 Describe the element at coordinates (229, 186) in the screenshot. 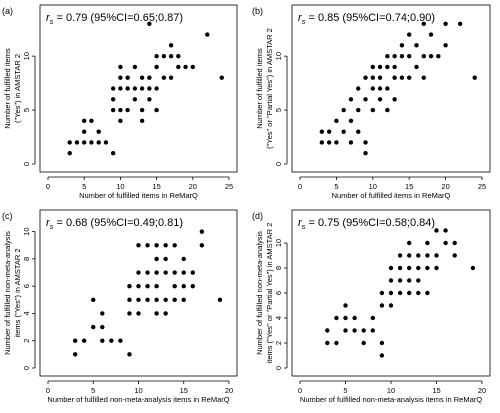

I see `x-tick-label: 25` at that location.